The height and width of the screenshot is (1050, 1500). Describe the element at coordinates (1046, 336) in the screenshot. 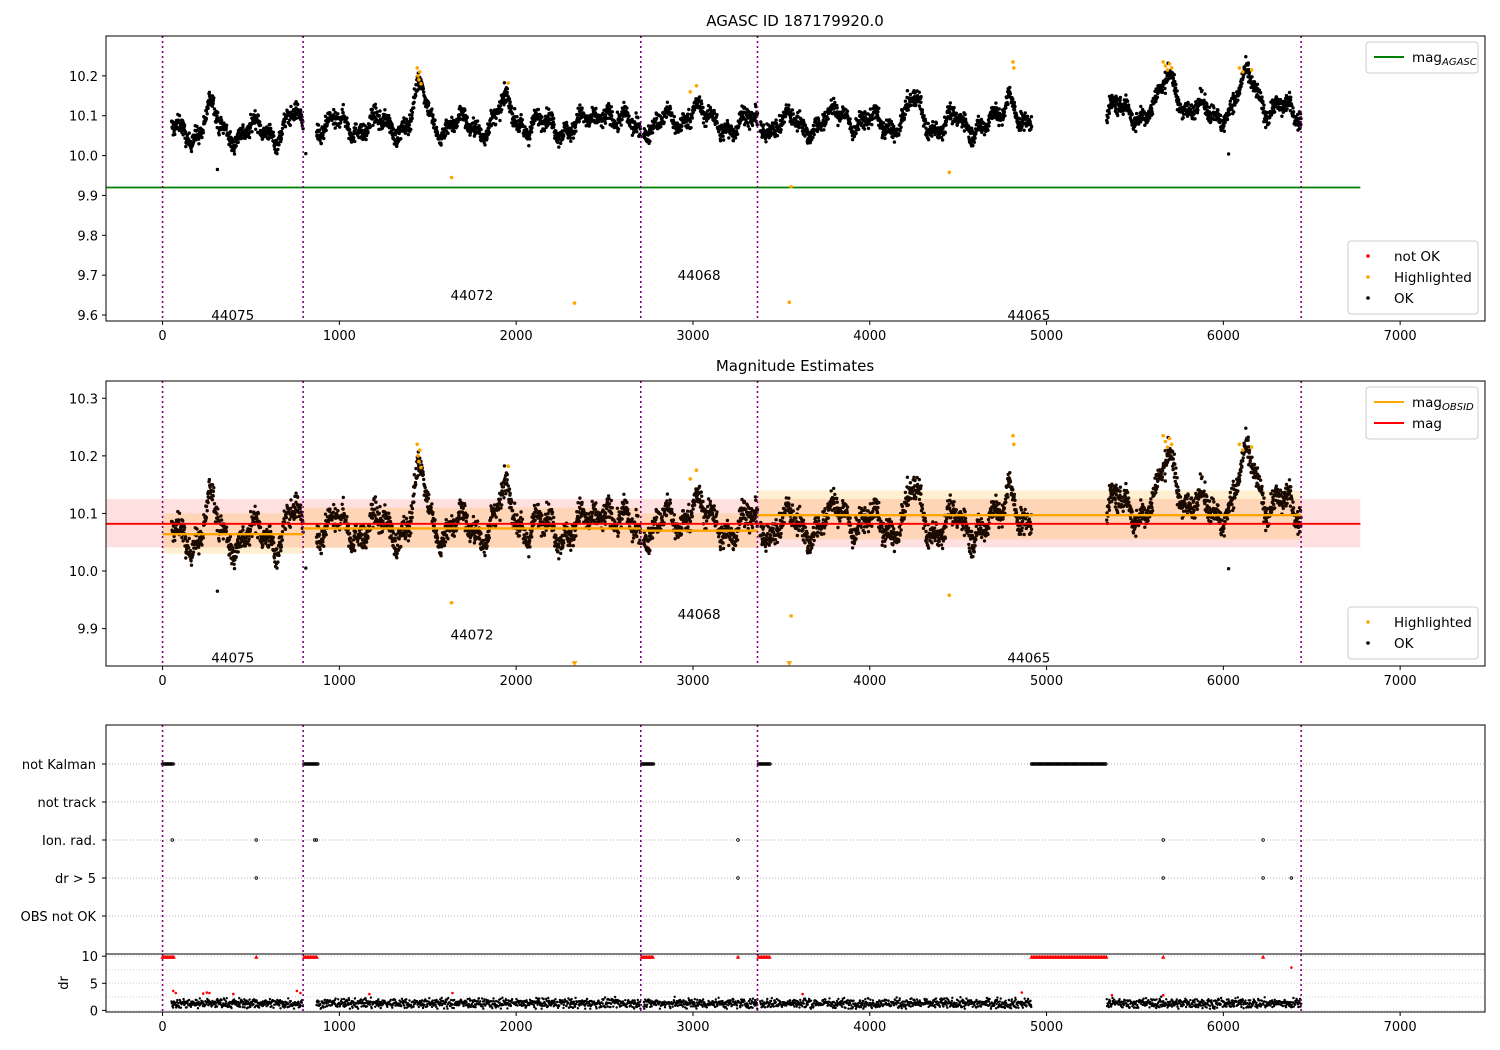

I see `x-tick-label: 5000` at that location.